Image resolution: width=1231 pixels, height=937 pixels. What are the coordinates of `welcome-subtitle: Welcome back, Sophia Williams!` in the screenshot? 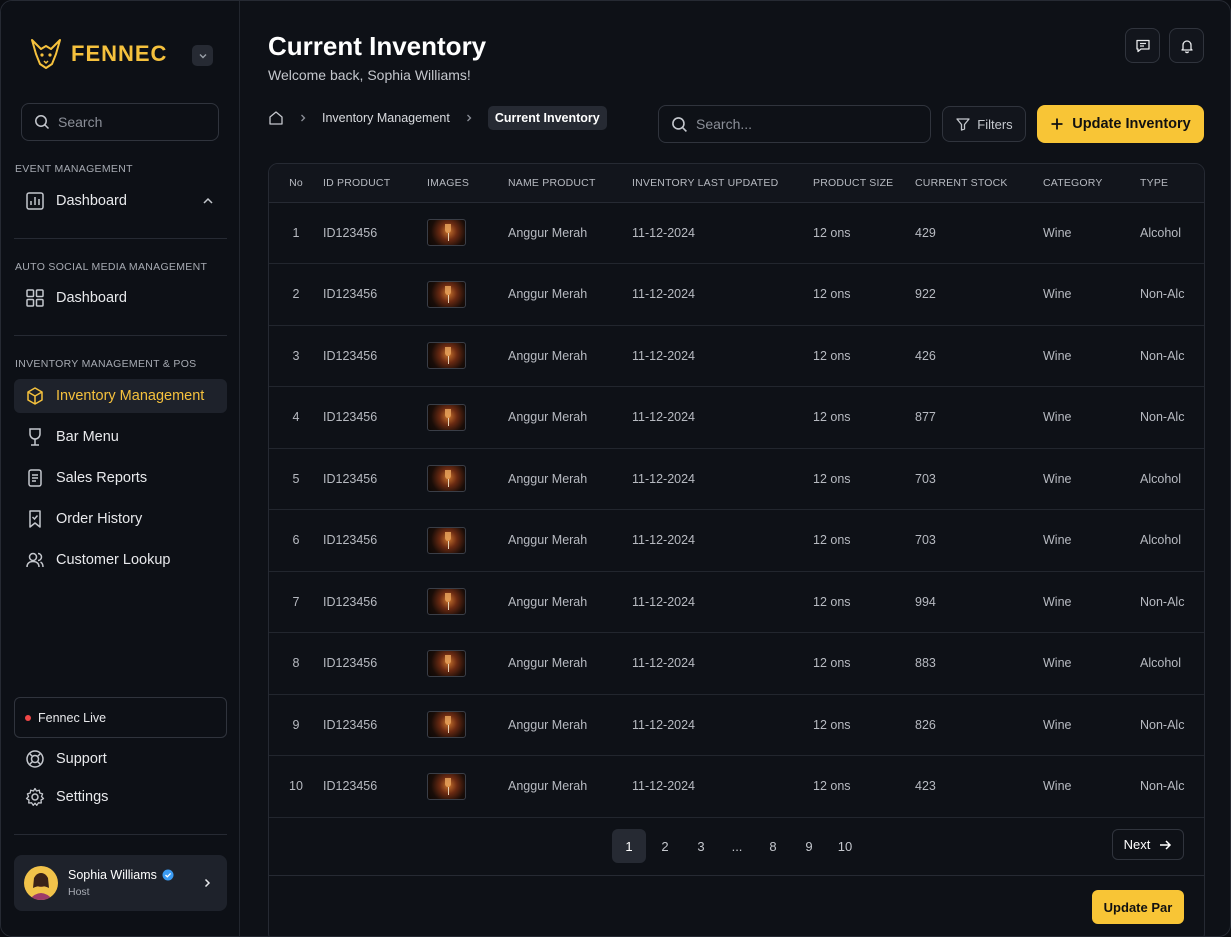 It's located at (369, 75).